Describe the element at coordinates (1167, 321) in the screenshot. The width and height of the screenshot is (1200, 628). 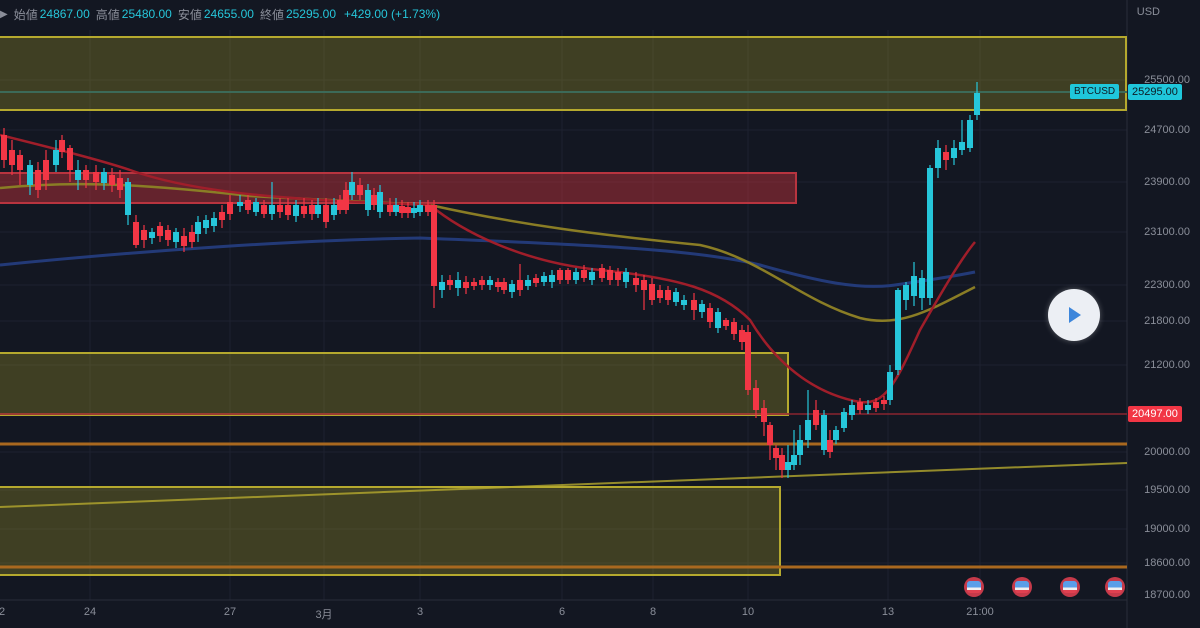
I see `y-tick-label: 21800.00` at that location.